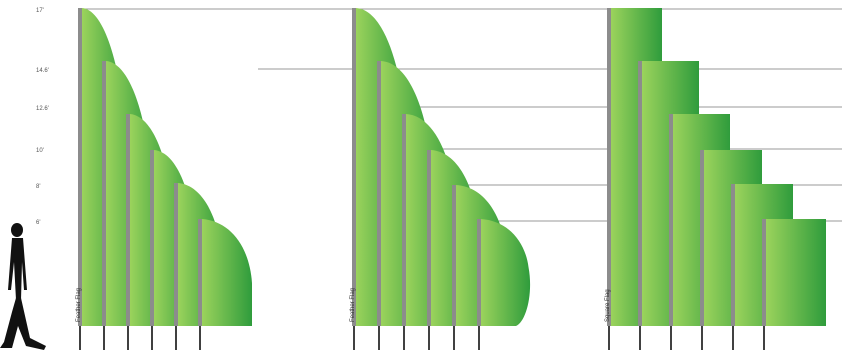 This screenshot has width=846, height=351. I want to click on height-label: 14.6', so click(42, 71).